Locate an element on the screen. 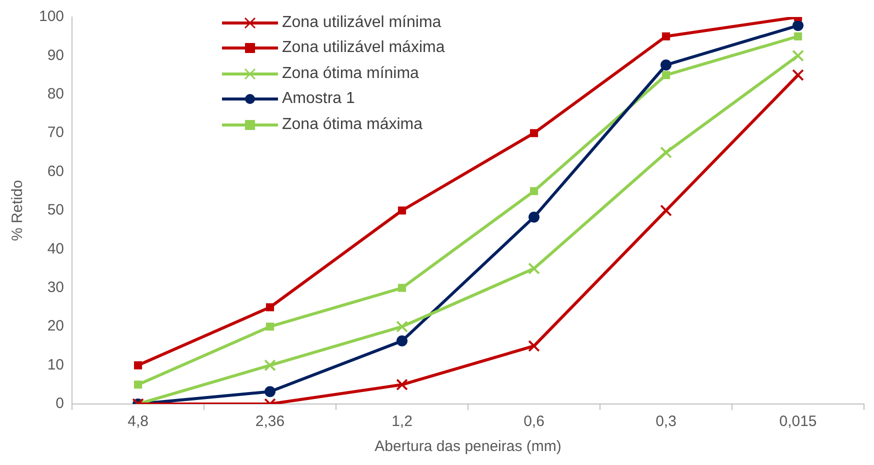 The width and height of the screenshot is (874, 465). legend-label: Zona utilizável máxima is located at coordinates (363, 48).